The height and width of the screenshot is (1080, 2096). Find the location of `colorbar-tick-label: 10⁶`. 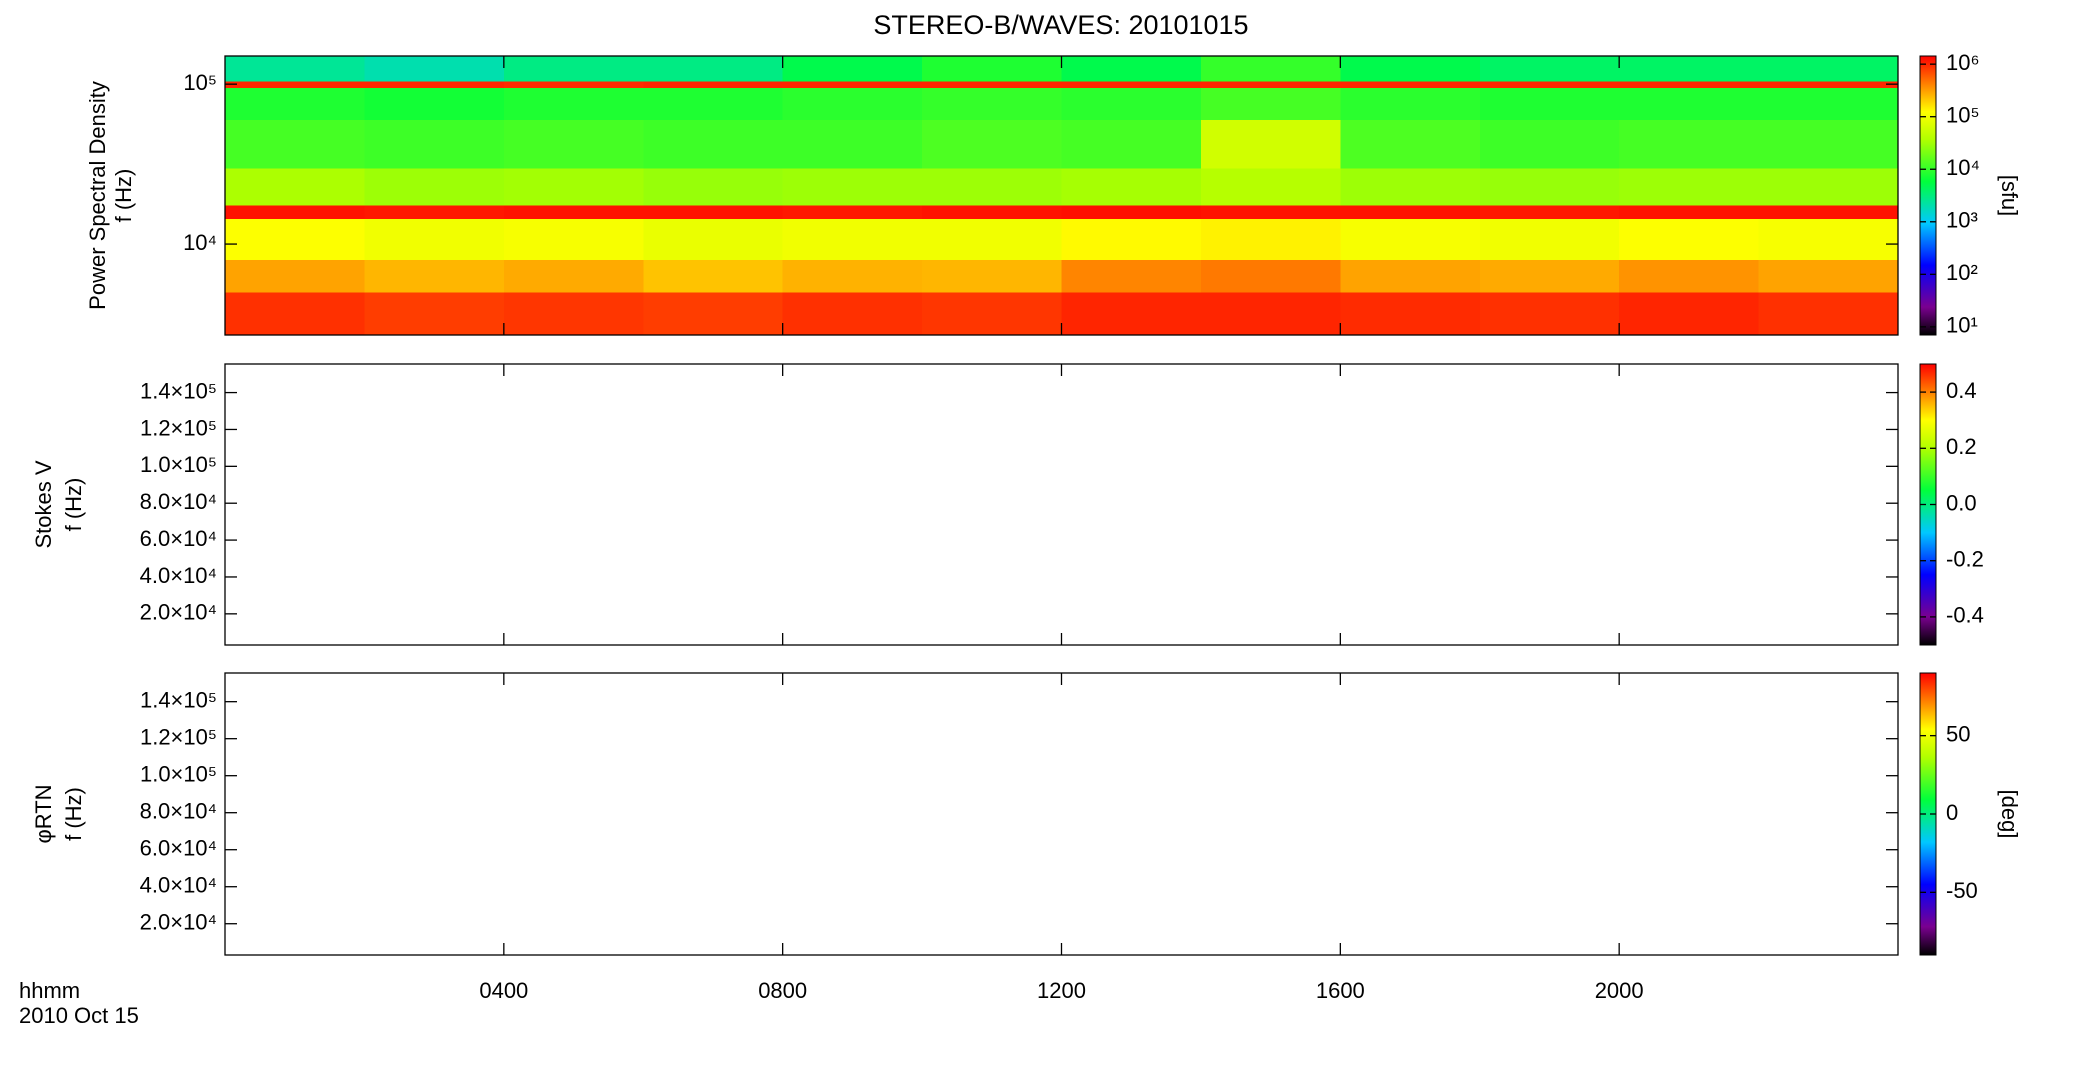

colorbar-tick-label: 10⁶ is located at coordinates (1963, 62).